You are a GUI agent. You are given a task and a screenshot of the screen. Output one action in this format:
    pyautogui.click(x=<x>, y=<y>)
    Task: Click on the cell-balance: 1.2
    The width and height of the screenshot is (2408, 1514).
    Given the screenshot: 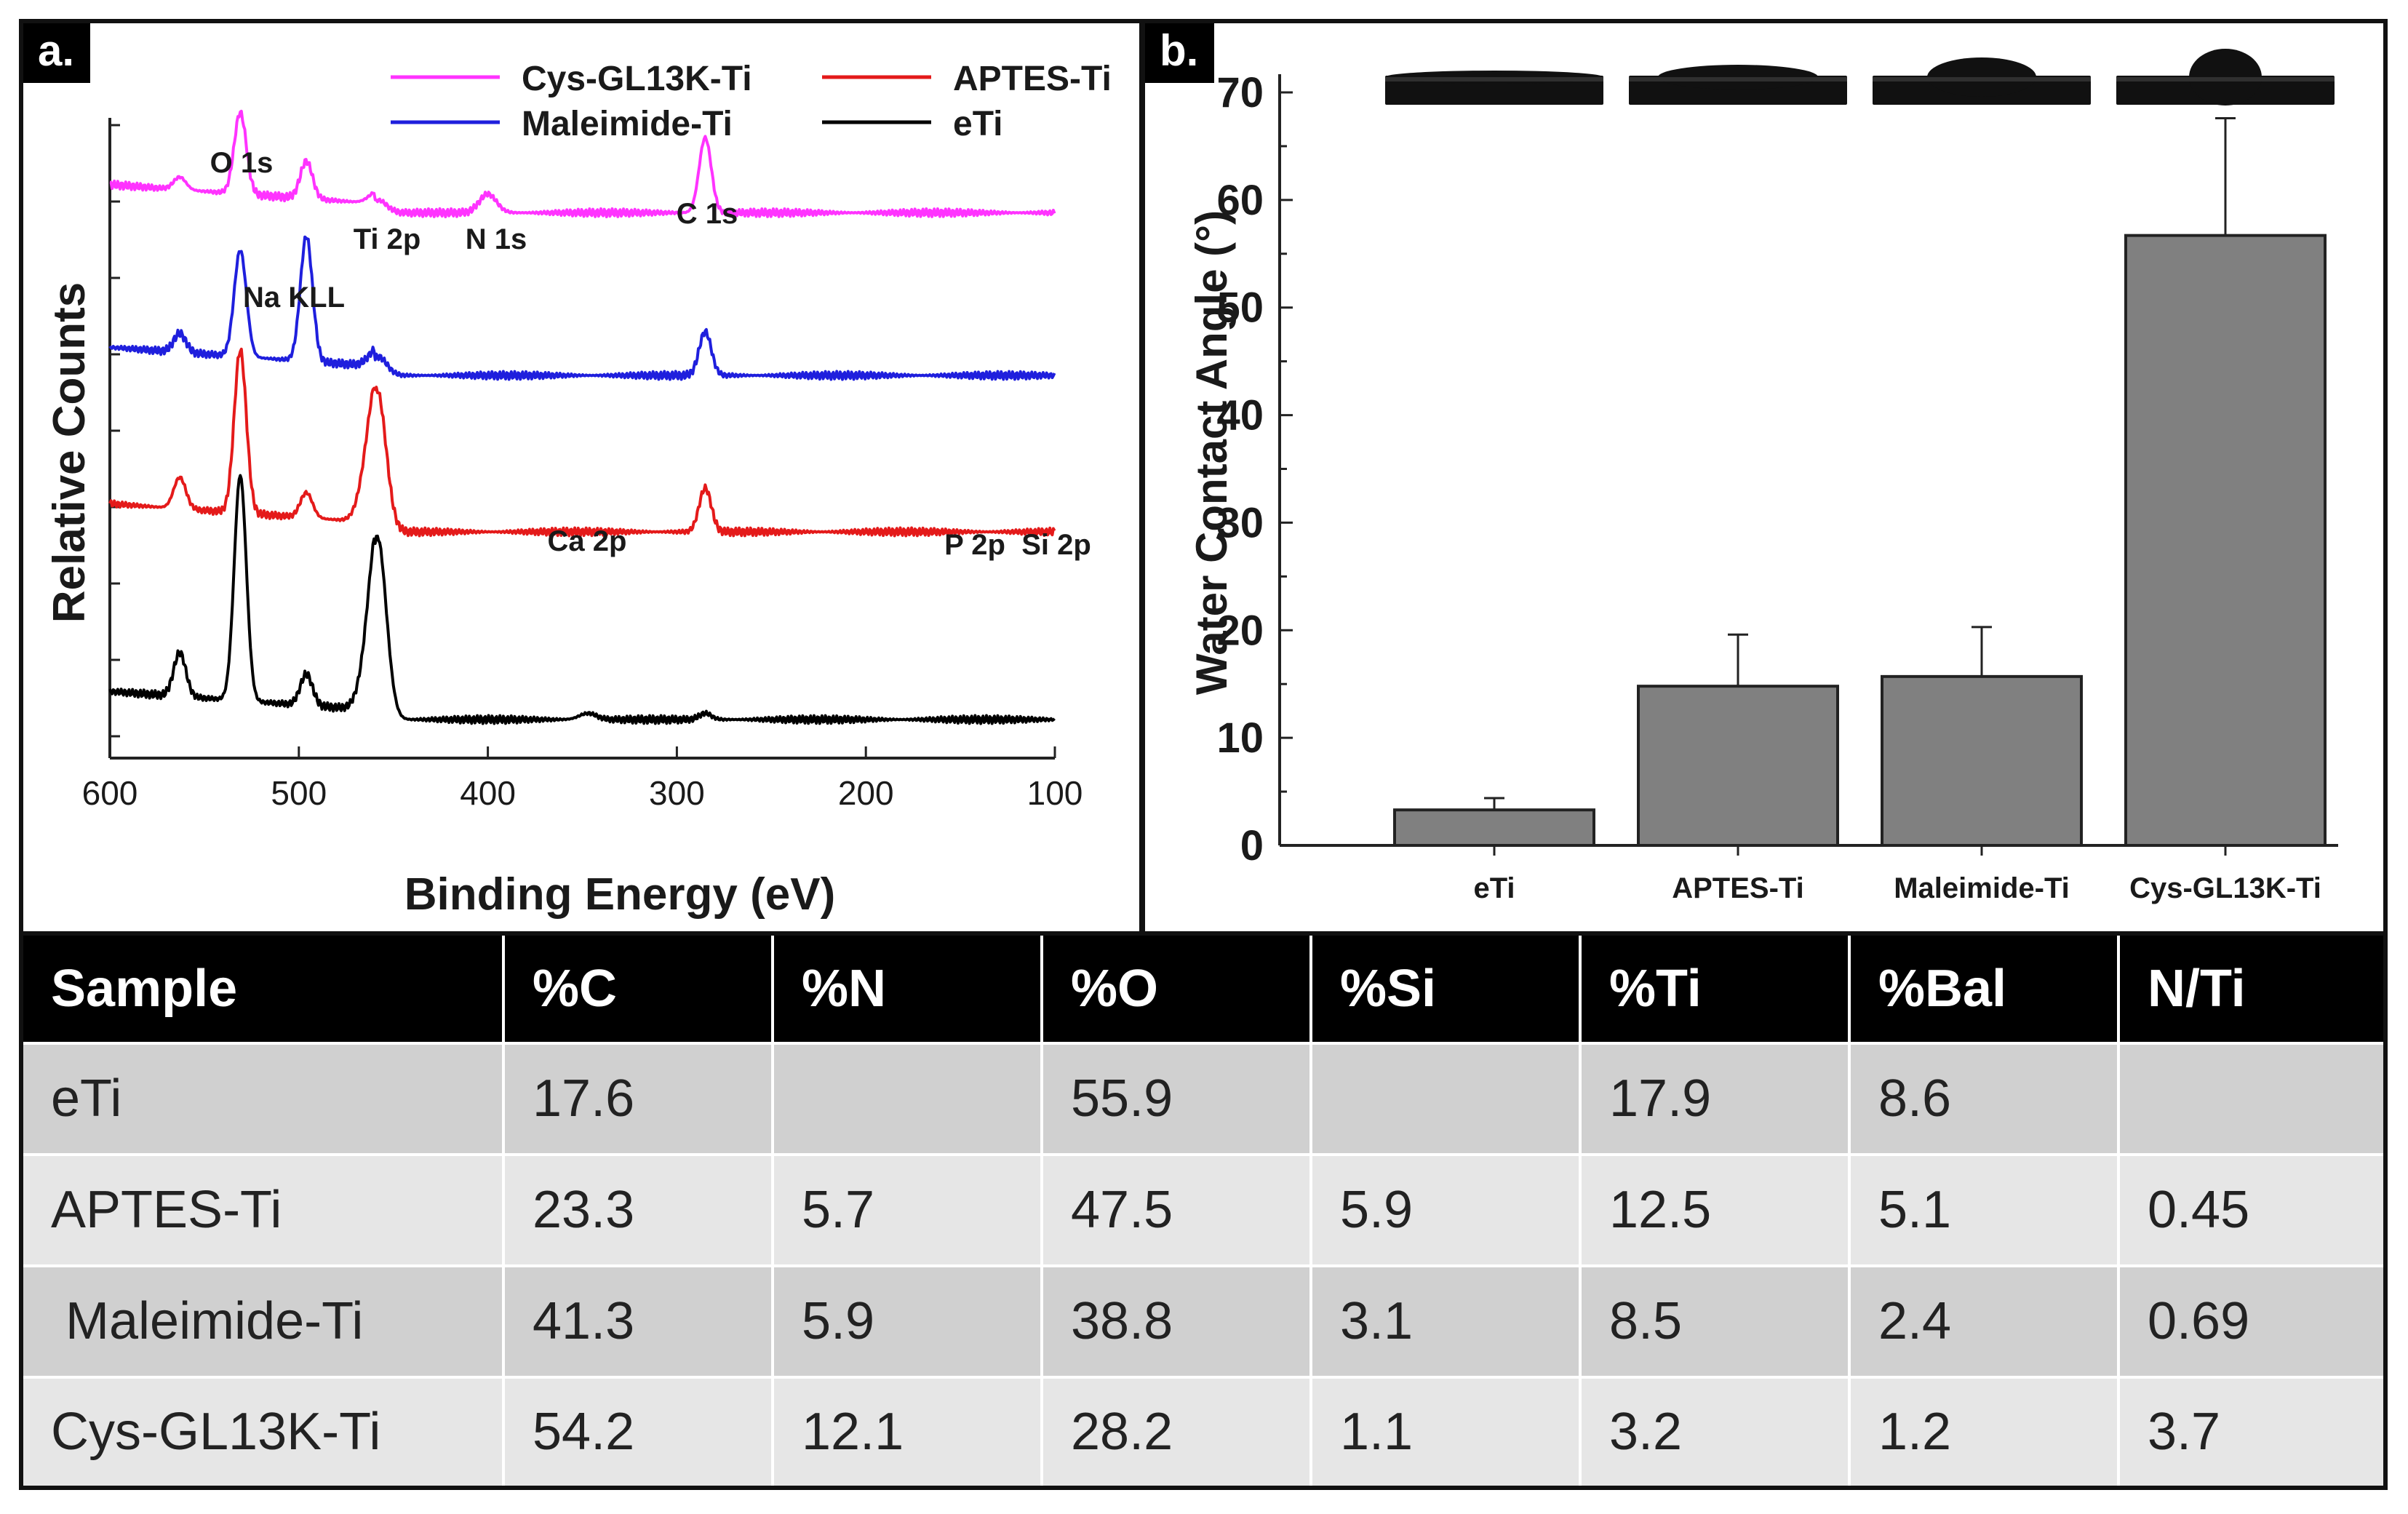 What is the action you would take?
    pyautogui.click(x=1984, y=1430)
    